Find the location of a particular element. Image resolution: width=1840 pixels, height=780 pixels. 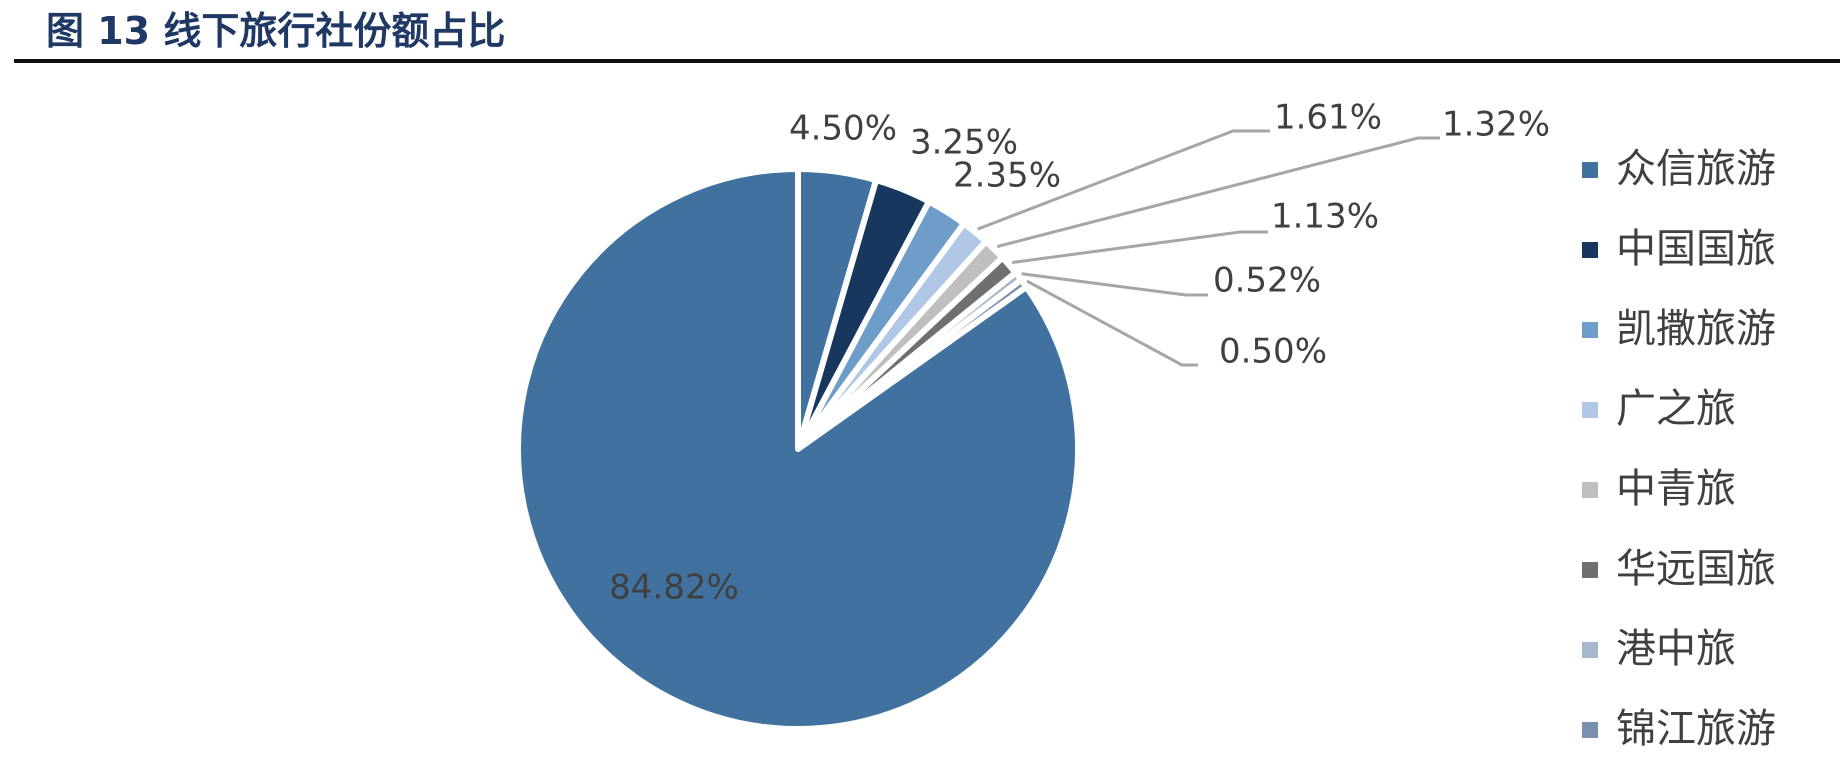

legend-item: 广之旅 is located at coordinates (1707, 420).